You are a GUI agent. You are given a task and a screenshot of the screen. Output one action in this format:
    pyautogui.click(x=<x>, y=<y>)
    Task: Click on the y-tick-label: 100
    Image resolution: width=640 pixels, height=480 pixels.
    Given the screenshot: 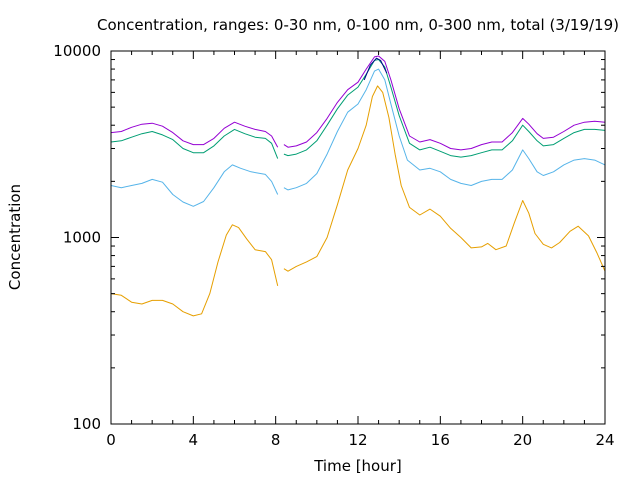 What is the action you would take?
    pyautogui.click(x=86, y=424)
    